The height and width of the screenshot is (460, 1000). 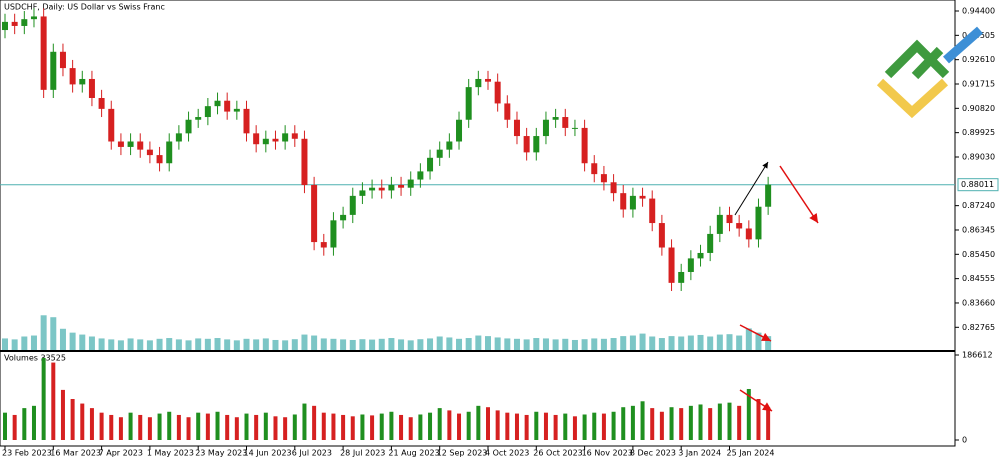 I want to click on y-tick-label: 0.90820, so click(x=978, y=108).